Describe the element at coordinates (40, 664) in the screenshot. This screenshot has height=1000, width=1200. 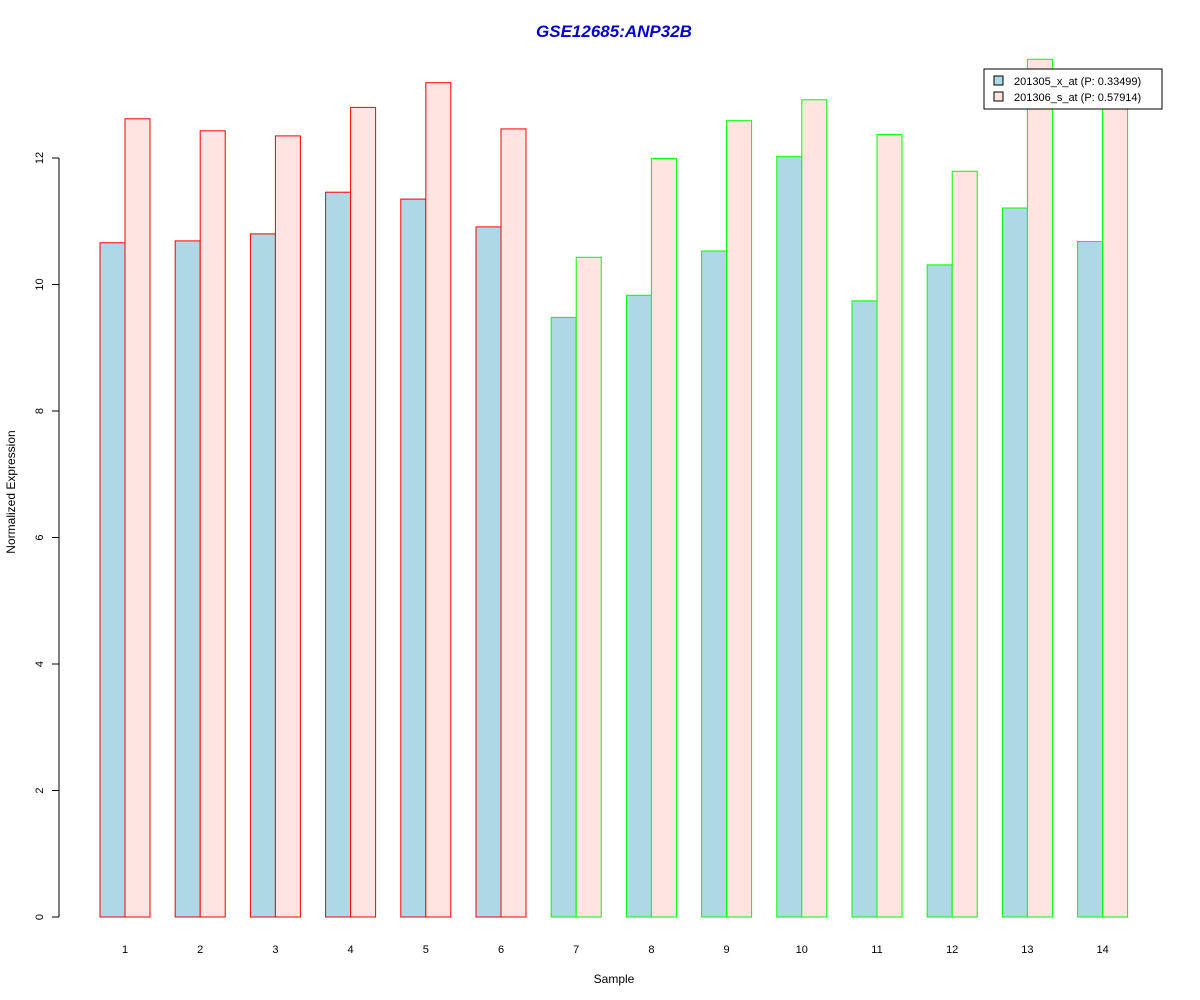
I see `y-tick-label: 4` at that location.